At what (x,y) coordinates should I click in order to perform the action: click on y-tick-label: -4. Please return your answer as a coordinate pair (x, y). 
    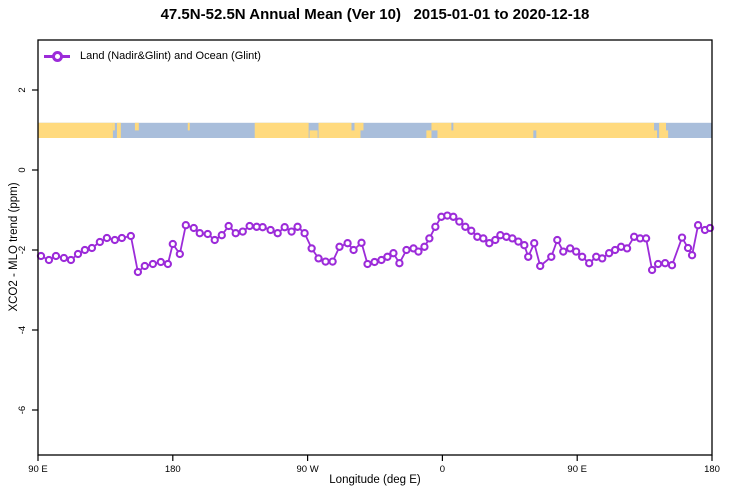
    Looking at the image, I should click on (22, 330).